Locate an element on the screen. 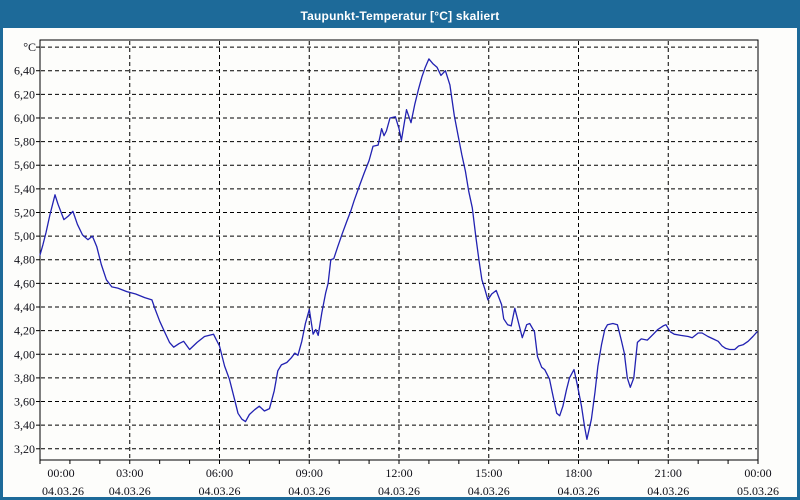 The height and width of the screenshot is (500, 800). y-axis-unit-label: °C is located at coordinates (29, 47).